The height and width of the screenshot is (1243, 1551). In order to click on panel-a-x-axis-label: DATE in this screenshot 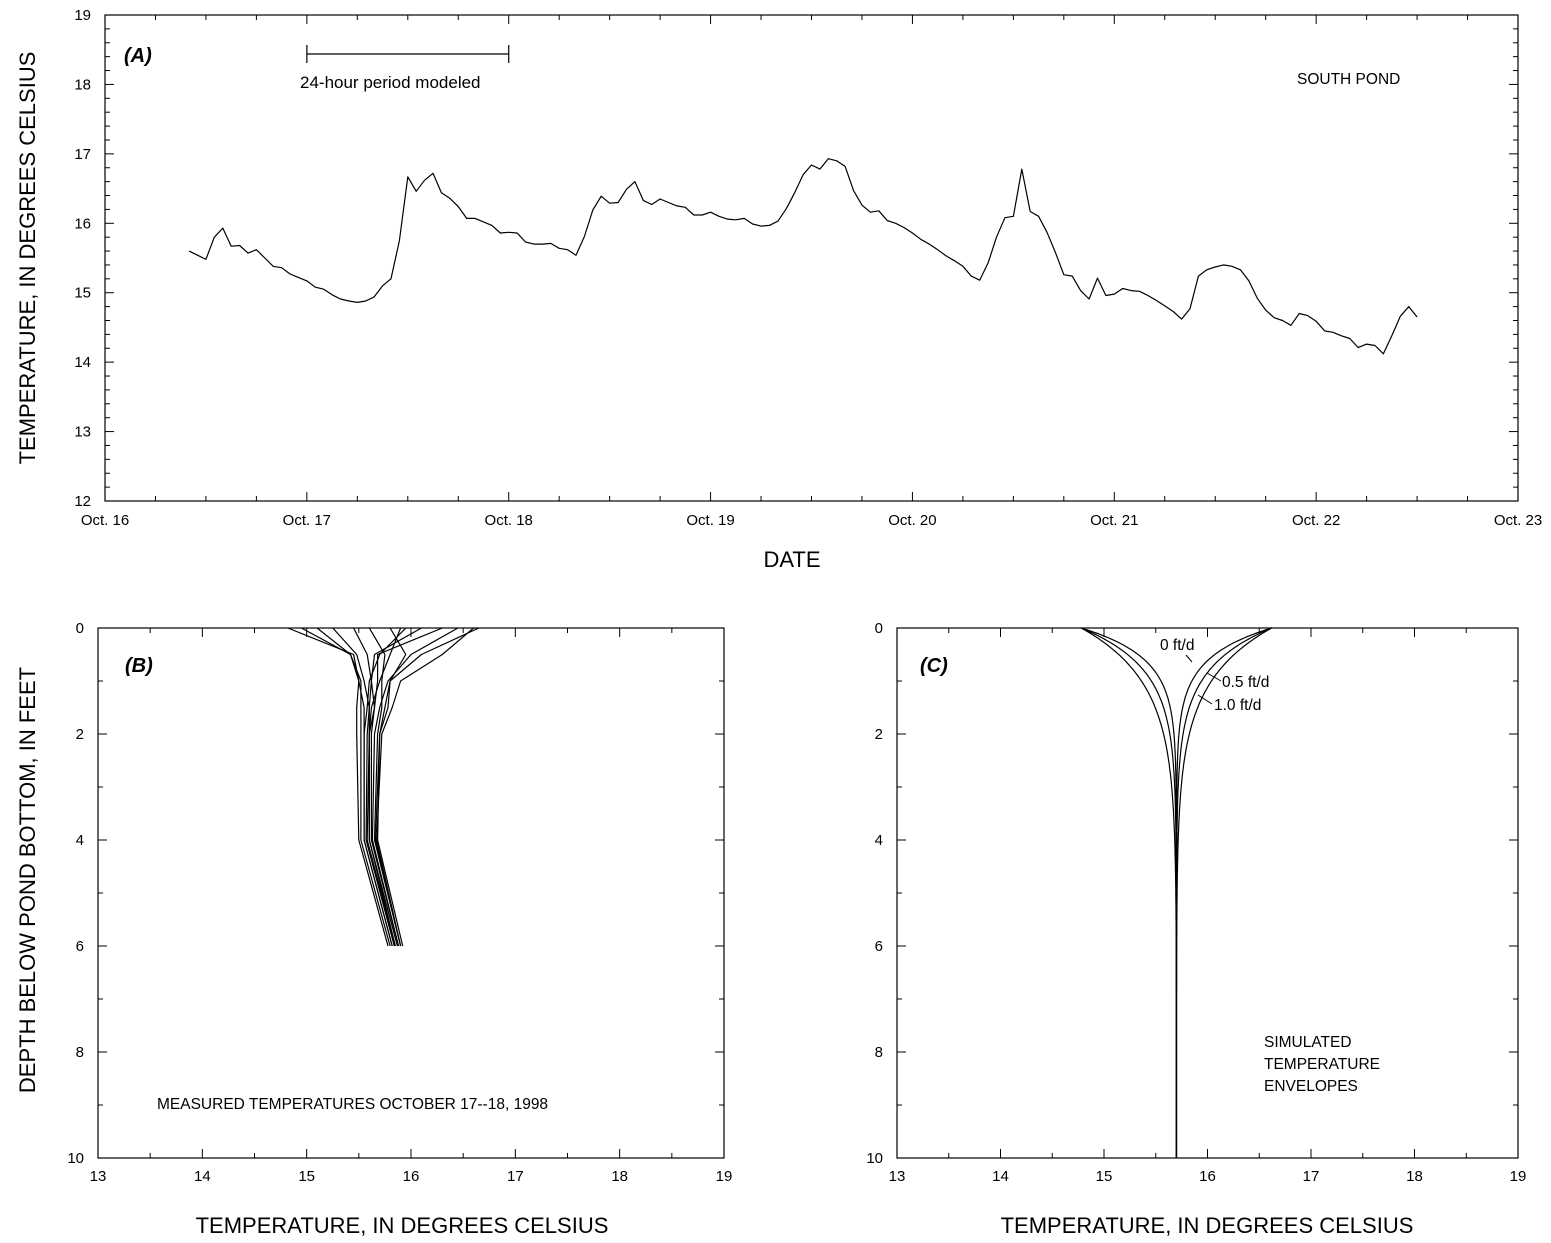, I will do `click(791, 559)`.